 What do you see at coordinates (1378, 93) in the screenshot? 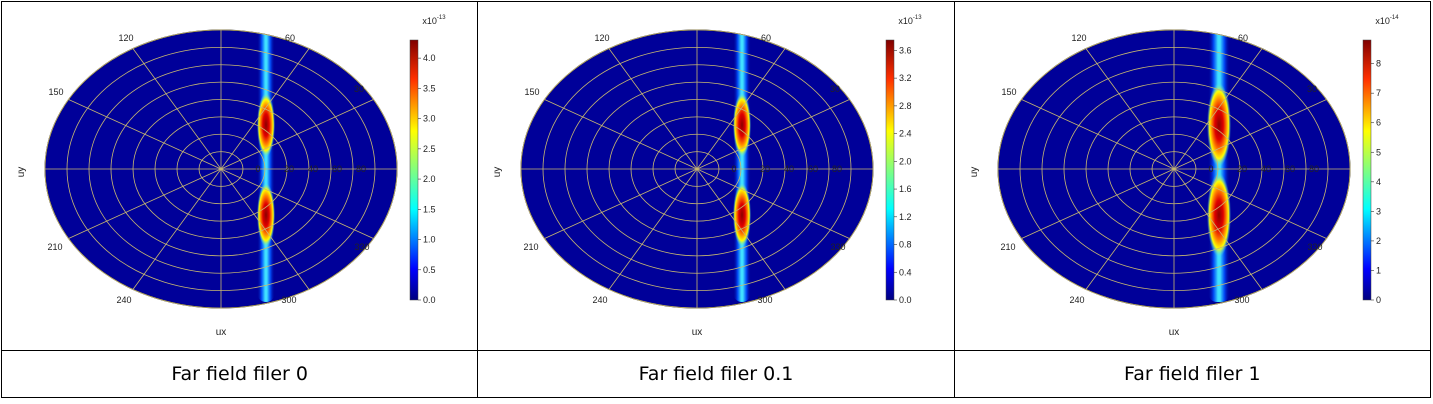
I see `colorbar-label-7: 7` at bounding box center [1378, 93].